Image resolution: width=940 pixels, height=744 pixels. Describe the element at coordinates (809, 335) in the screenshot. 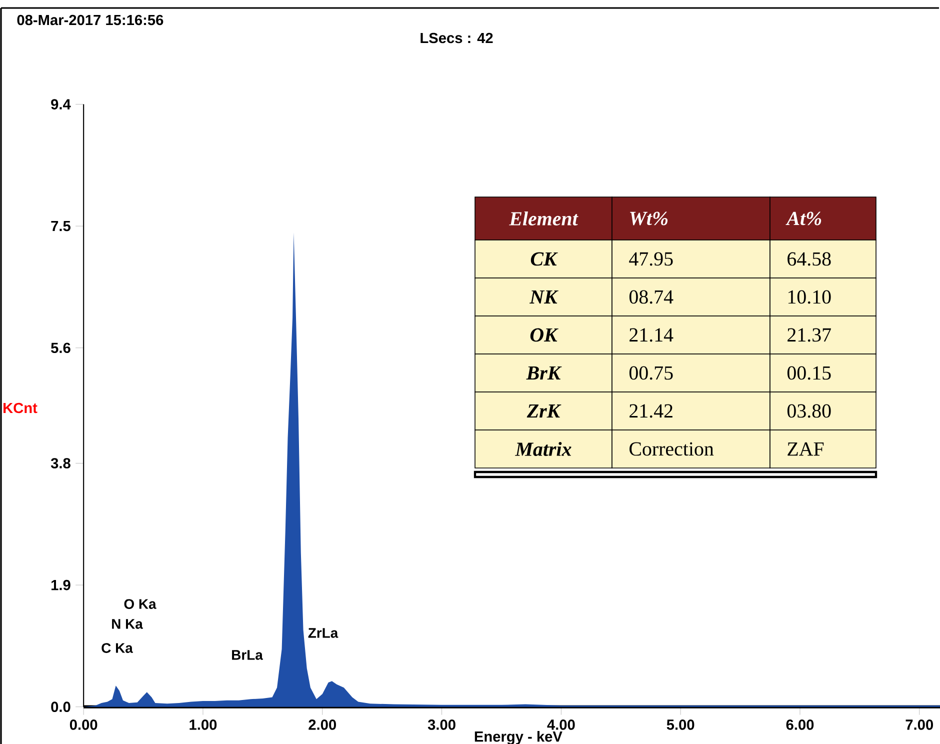

I see `annotation: 21.37` at that location.